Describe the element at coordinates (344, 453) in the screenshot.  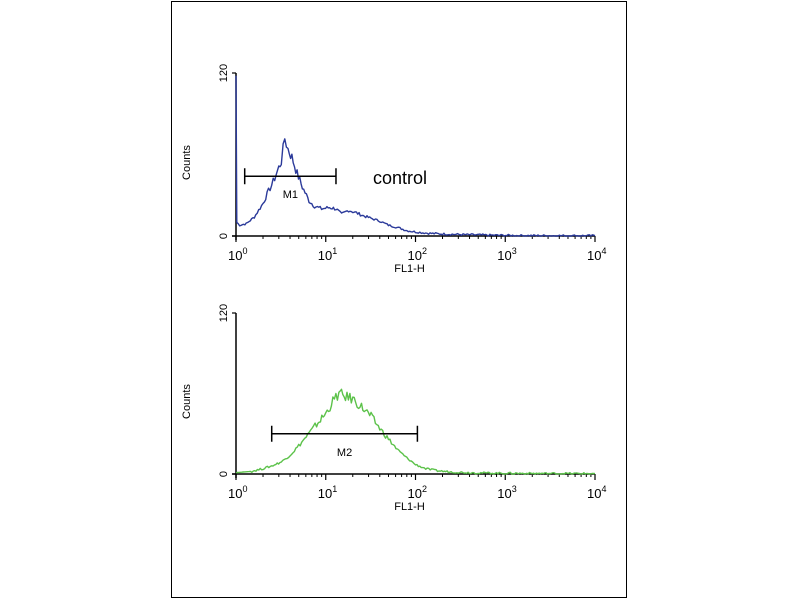
I see `marker-label: M2` at that location.